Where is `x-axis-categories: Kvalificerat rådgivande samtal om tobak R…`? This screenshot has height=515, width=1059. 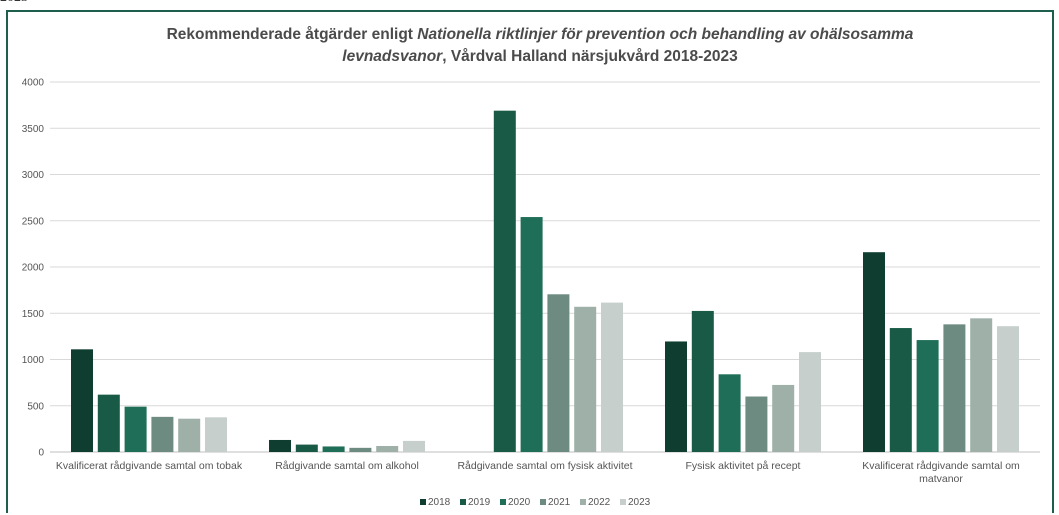 x-axis-categories: Kvalificerat rådgivande samtal om tobak R… is located at coordinates (538, 472).